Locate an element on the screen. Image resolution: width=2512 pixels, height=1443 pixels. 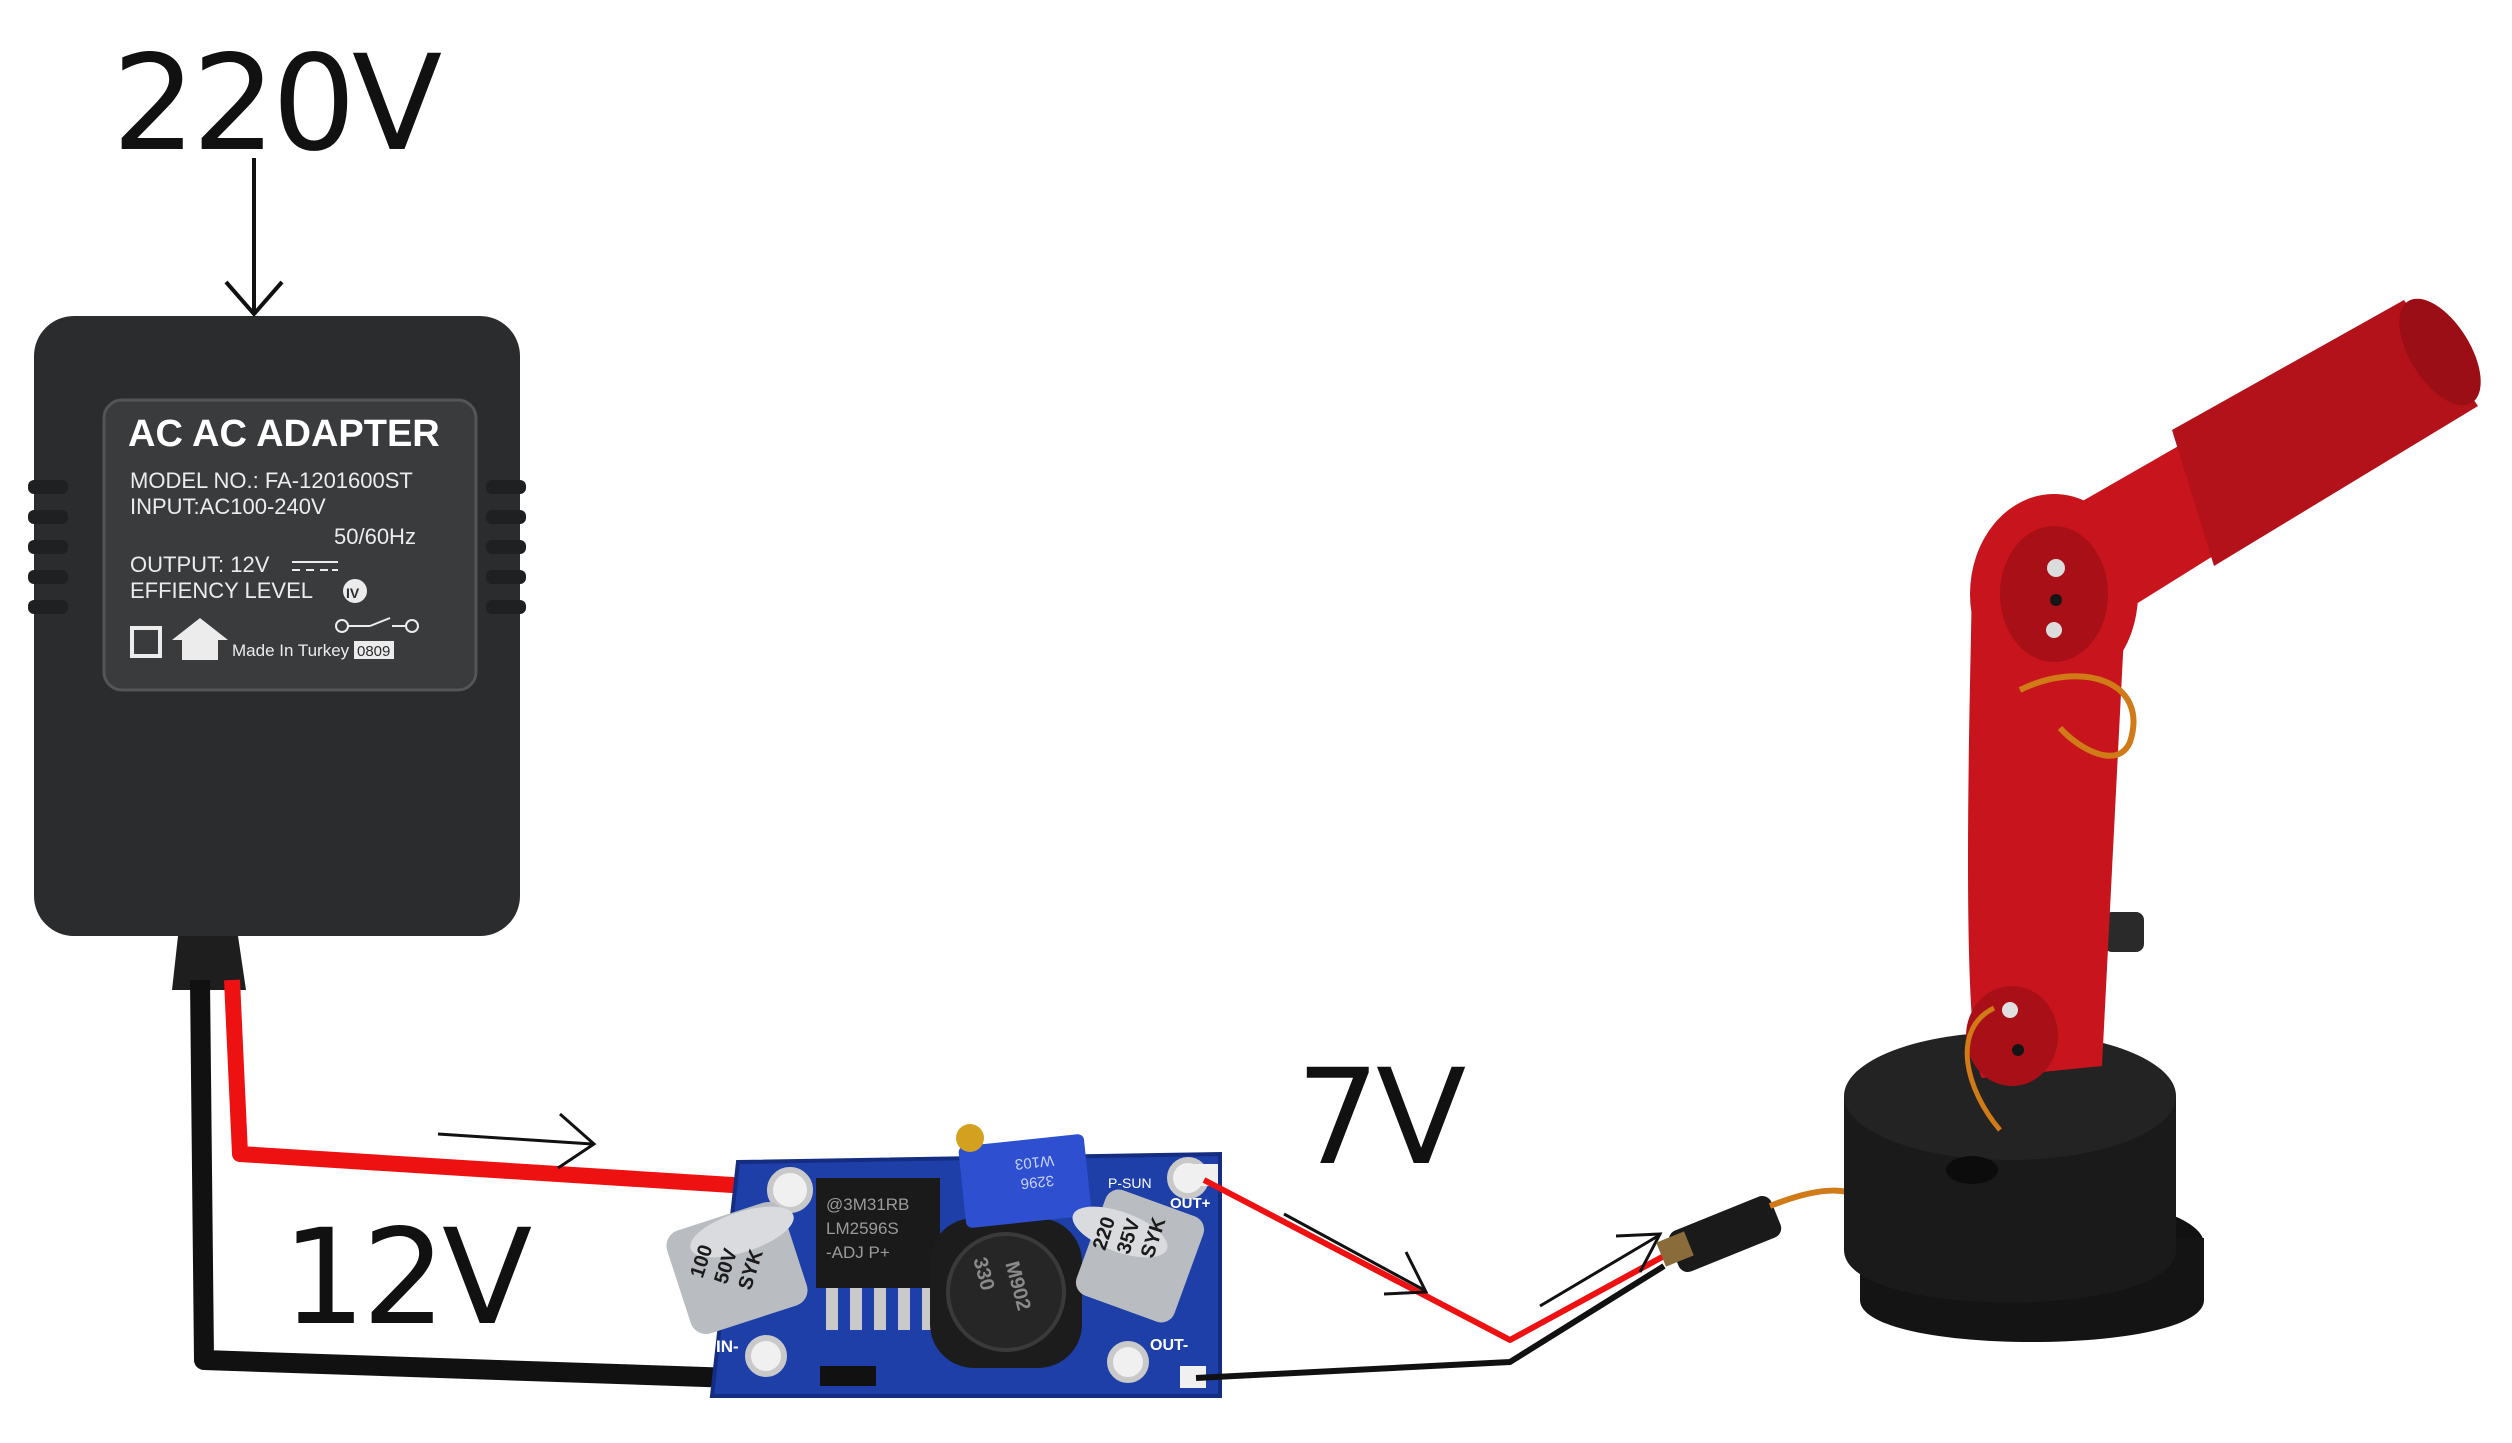
pot-text-1: W103 is located at coordinates (1034, 1162).